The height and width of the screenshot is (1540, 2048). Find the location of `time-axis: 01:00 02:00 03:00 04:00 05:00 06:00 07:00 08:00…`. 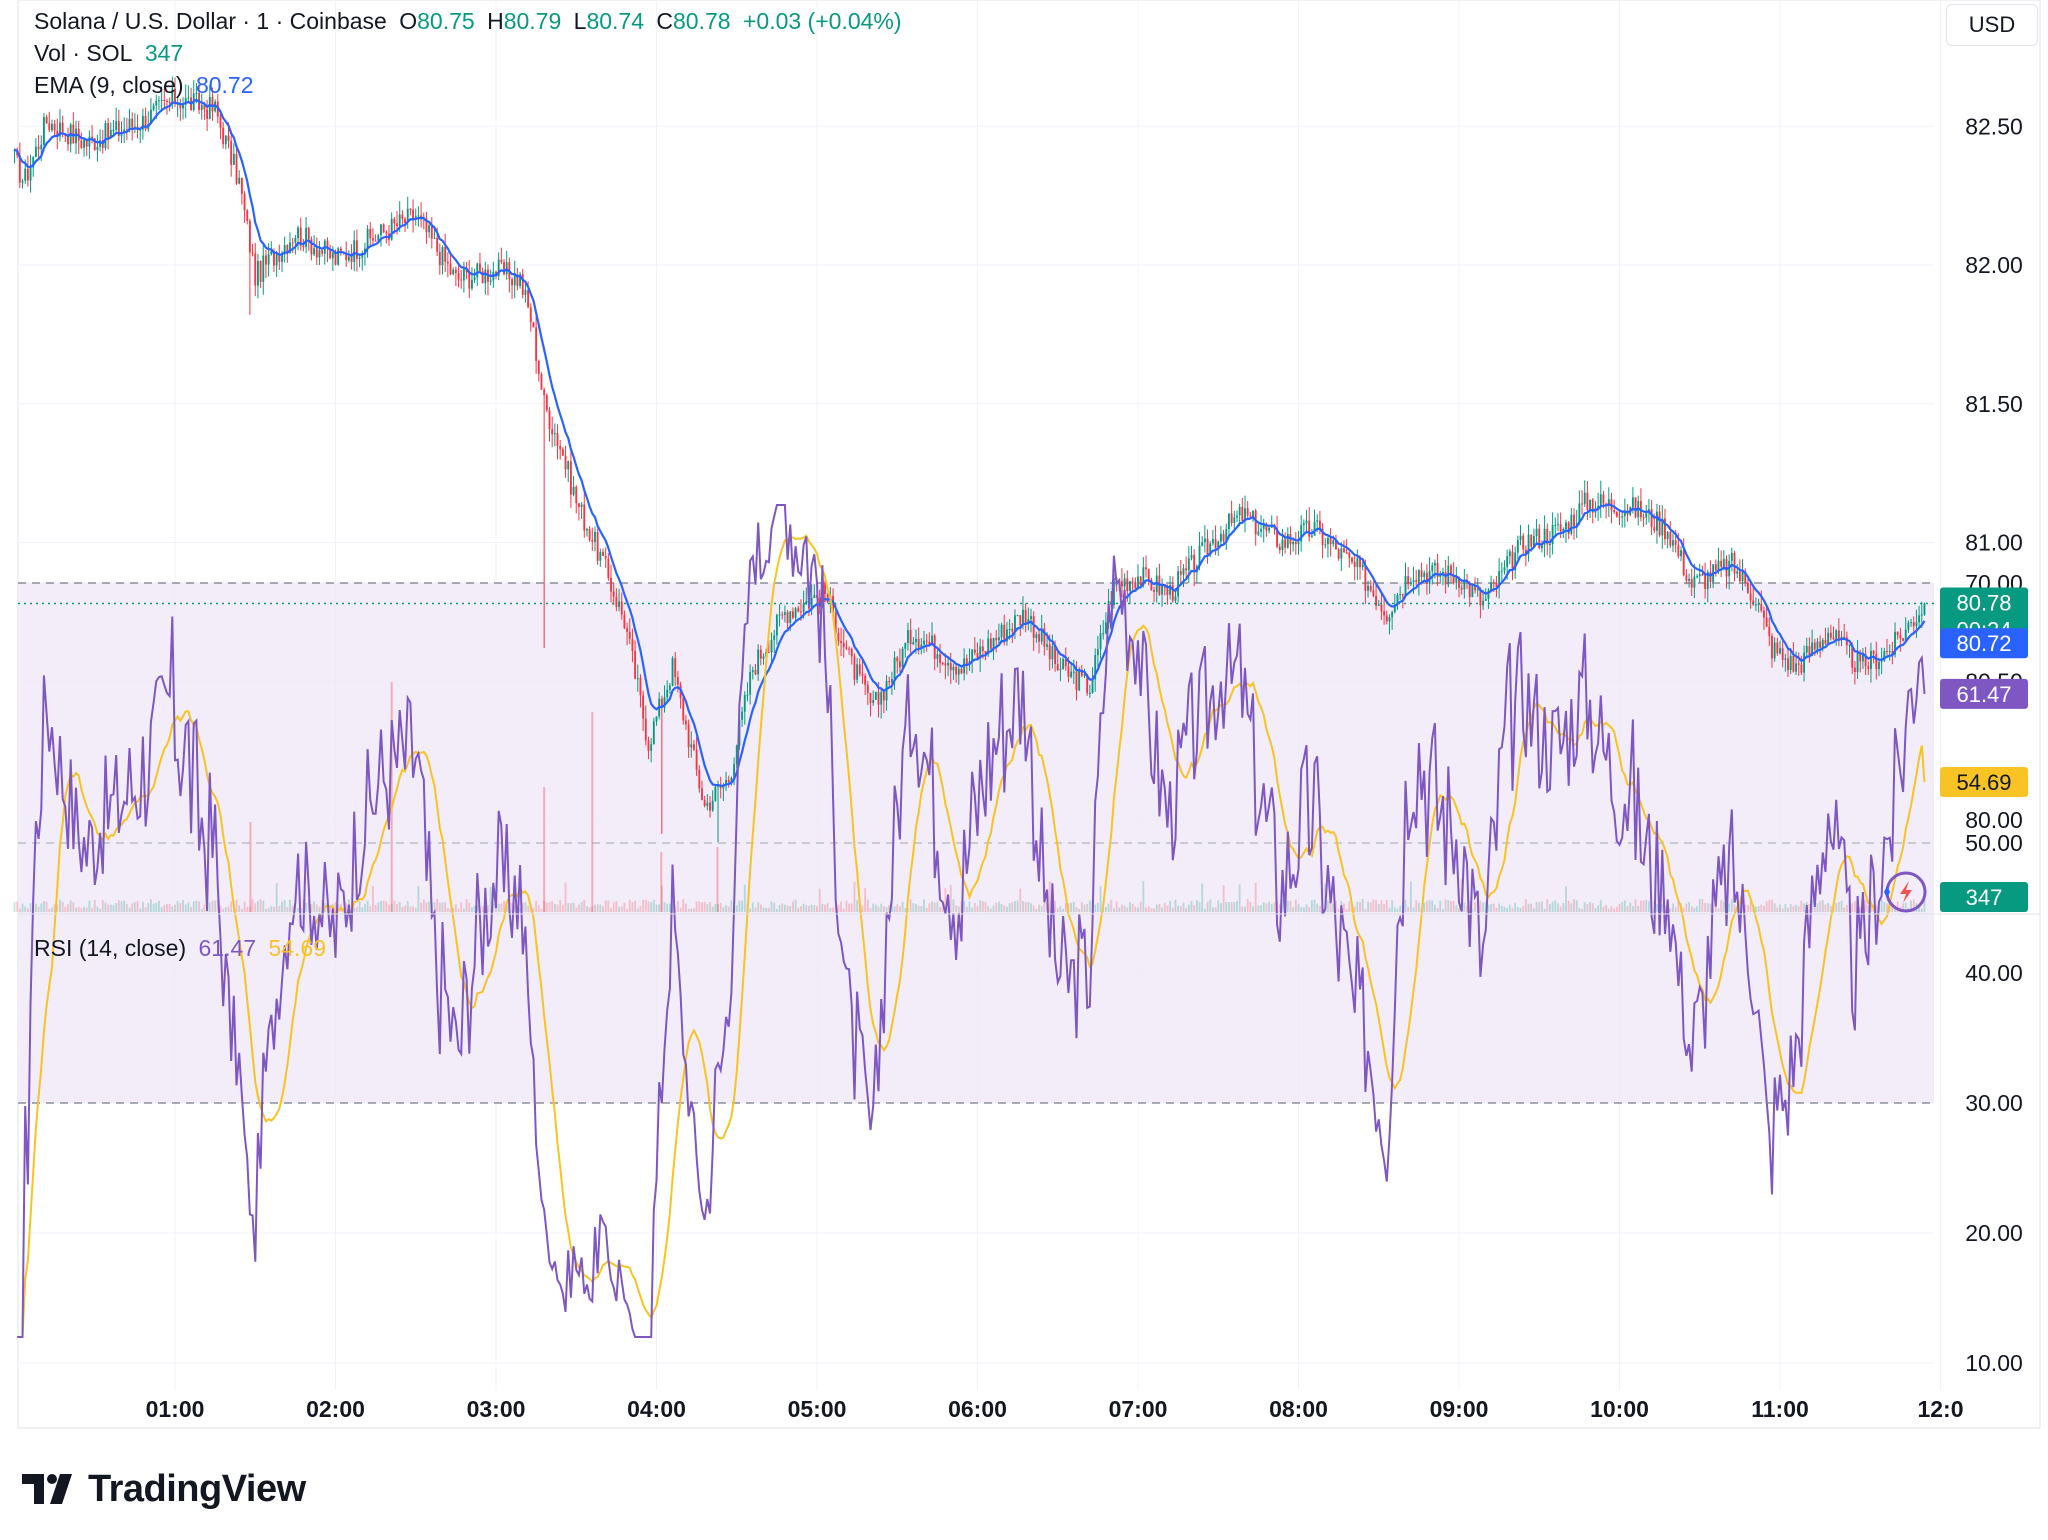

time-axis: 01:00 02:00 03:00 04:00 05:00 06:00 07:00 08:00… is located at coordinates (1055, 1409).